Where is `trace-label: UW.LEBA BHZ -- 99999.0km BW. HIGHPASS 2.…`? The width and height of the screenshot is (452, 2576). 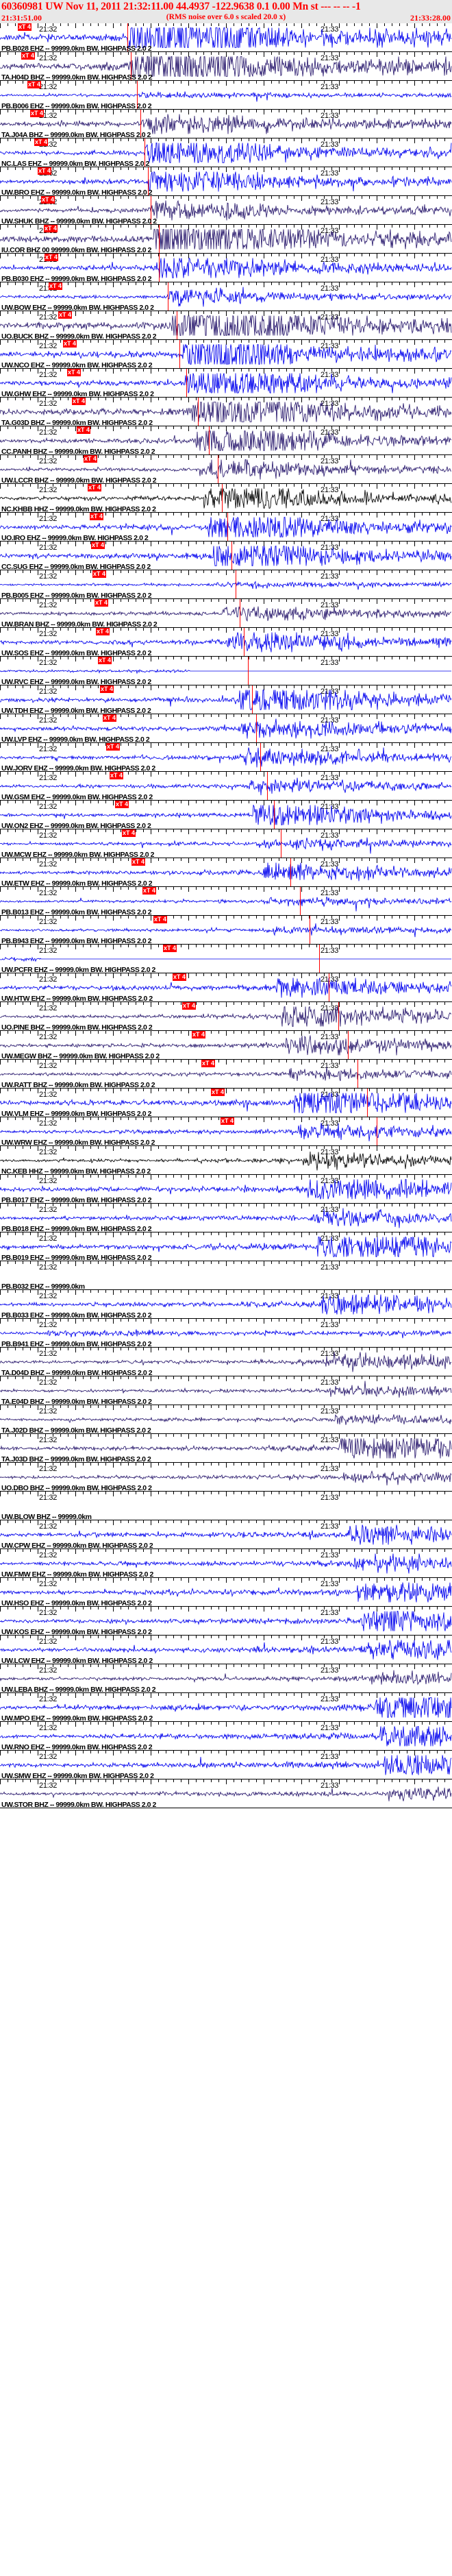
trace-label: UW.LEBA BHZ -- 99999.0km BW. HIGHPASS 2.… is located at coordinates (78, 1689).